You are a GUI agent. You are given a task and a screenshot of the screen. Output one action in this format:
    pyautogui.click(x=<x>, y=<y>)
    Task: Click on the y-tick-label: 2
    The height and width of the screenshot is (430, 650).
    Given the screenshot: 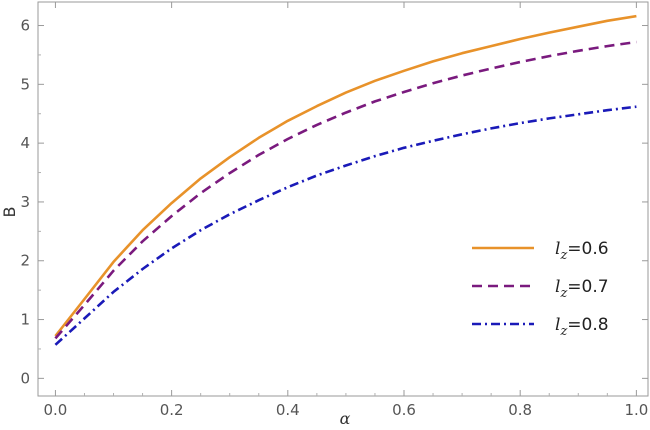 What is the action you would take?
    pyautogui.click(x=25, y=261)
    